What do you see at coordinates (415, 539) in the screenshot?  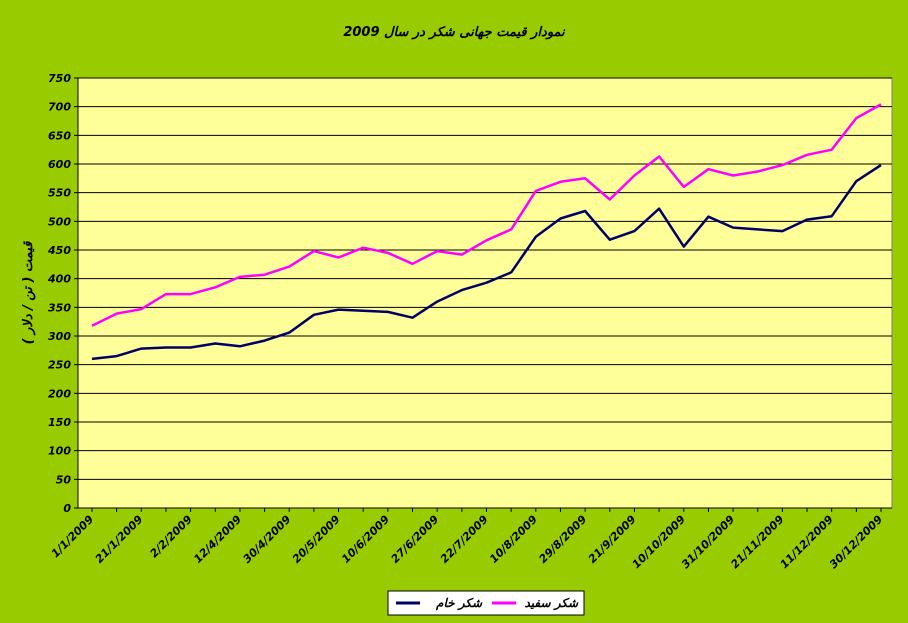 I see `x-tick-label: 27/6/2009` at bounding box center [415, 539].